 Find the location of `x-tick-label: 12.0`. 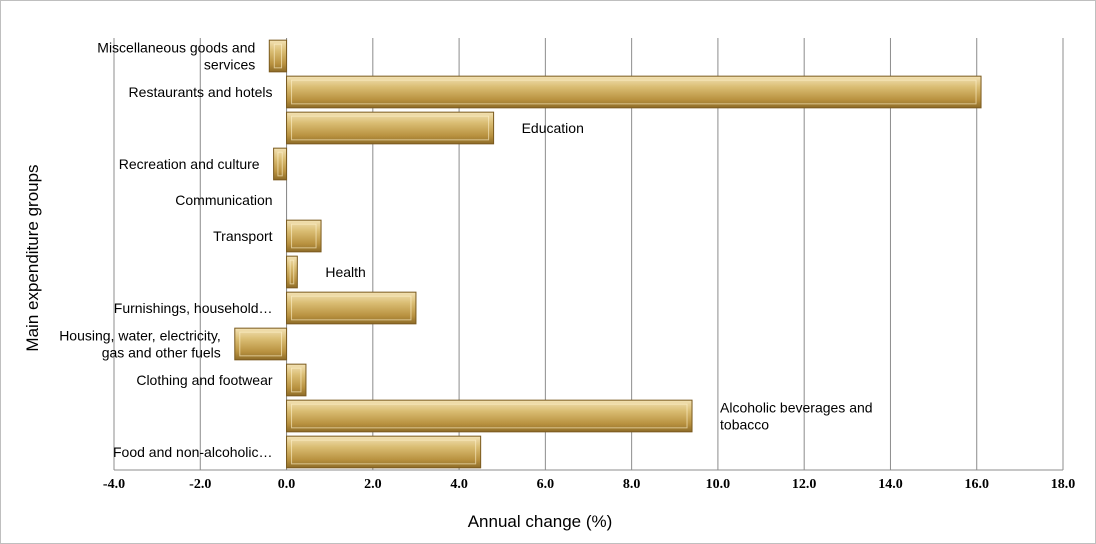

x-tick-label: 12.0 is located at coordinates (804, 484).